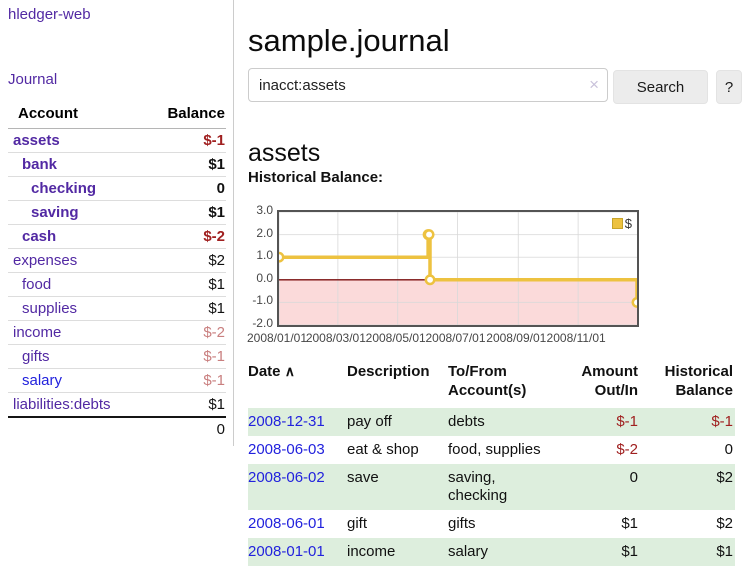 The width and height of the screenshot is (742, 582). What do you see at coordinates (395, 338) in the screenshot?
I see `x-tick-label: 2008/05/01` at bounding box center [395, 338].